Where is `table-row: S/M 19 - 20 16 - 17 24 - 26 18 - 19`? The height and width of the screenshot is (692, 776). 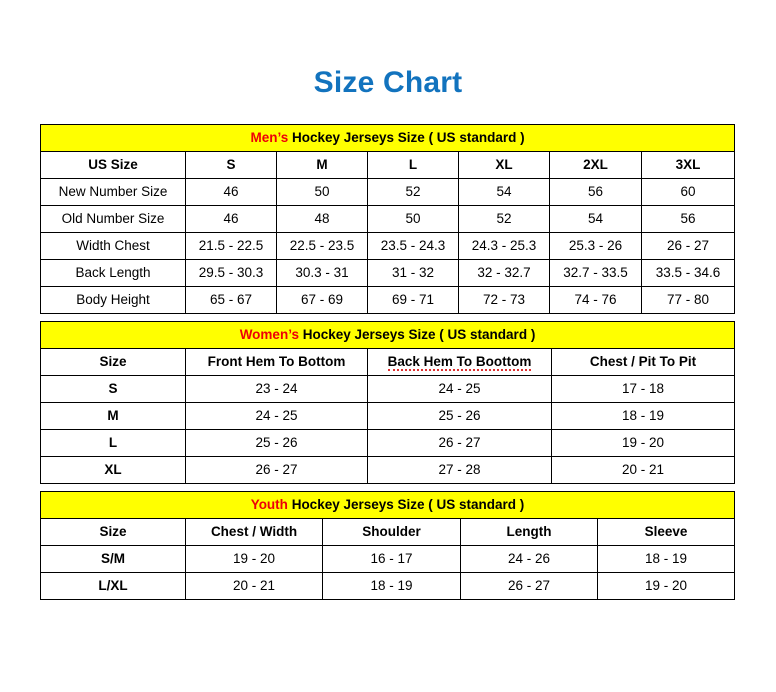
table-row: S/M 19 - 20 16 - 17 24 - 26 18 - 19 is located at coordinates (387, 559).